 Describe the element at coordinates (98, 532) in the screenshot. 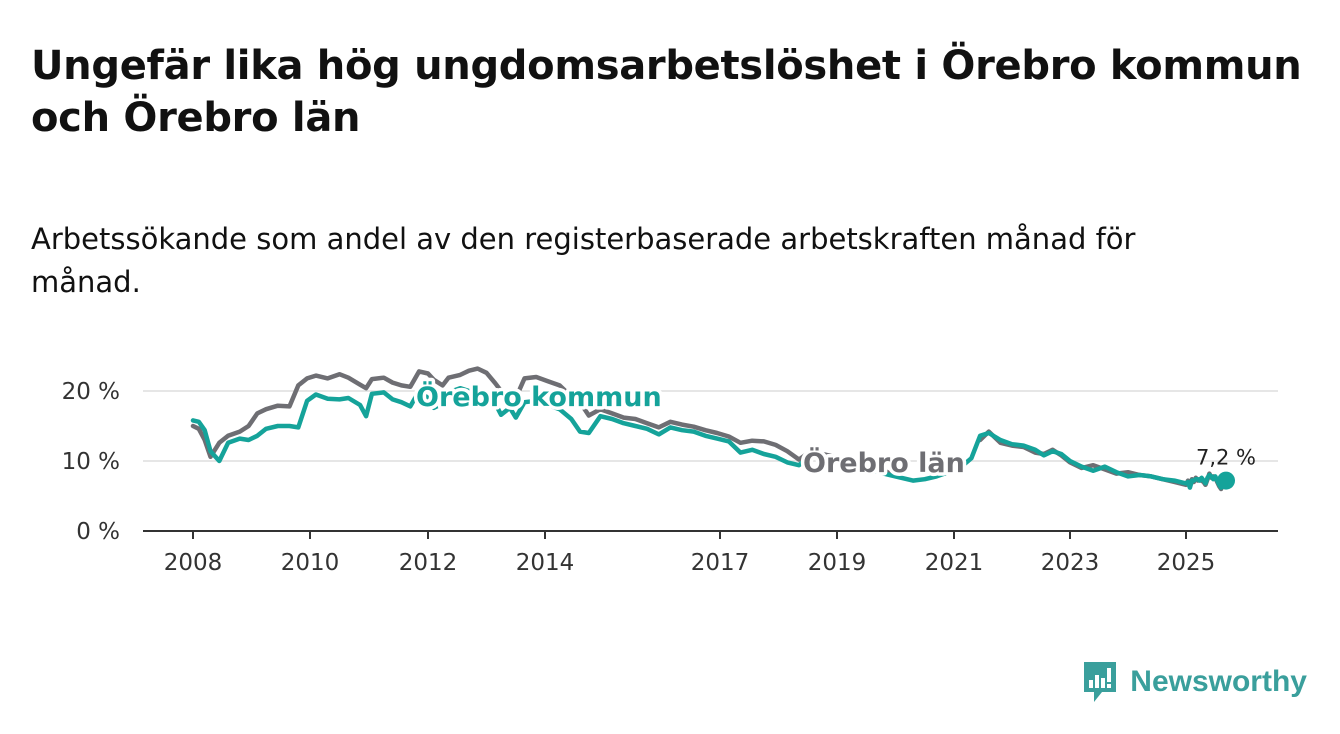

I see `y-tick-label: 0 %` at that location.